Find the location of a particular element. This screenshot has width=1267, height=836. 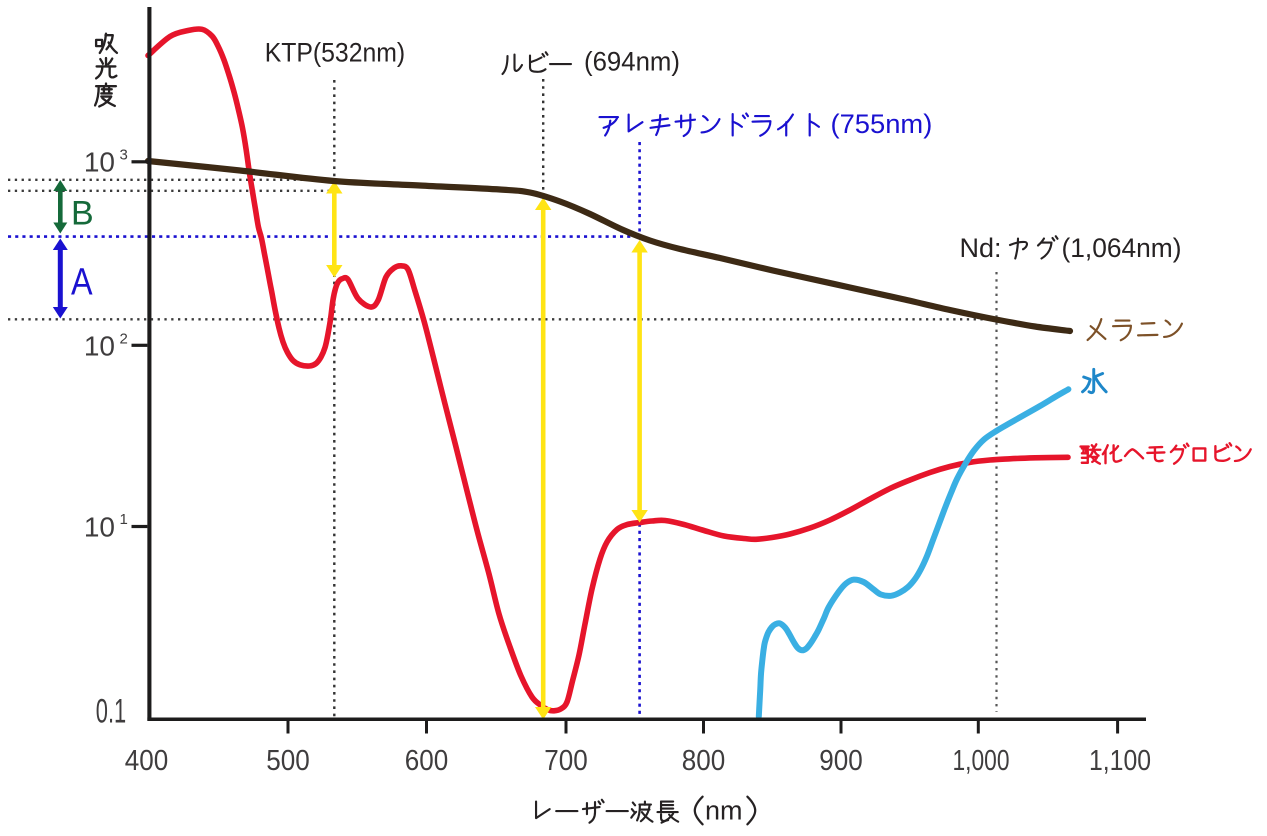

svg-text: A is located at coordinates (82, 283).